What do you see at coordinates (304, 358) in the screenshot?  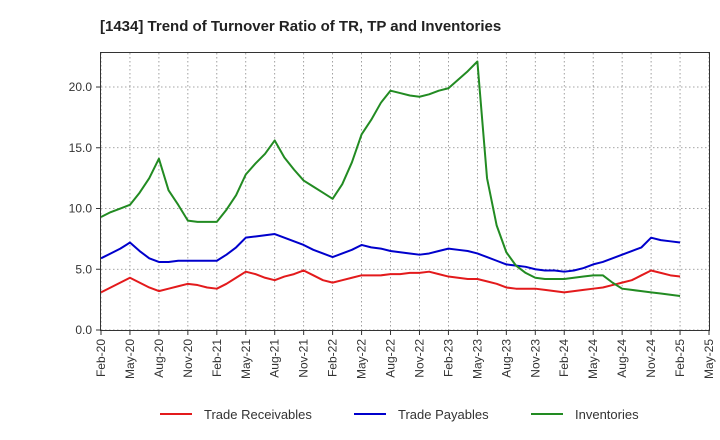 I see `x-tick-label: Nov-21` at bounding box center [304, 358].